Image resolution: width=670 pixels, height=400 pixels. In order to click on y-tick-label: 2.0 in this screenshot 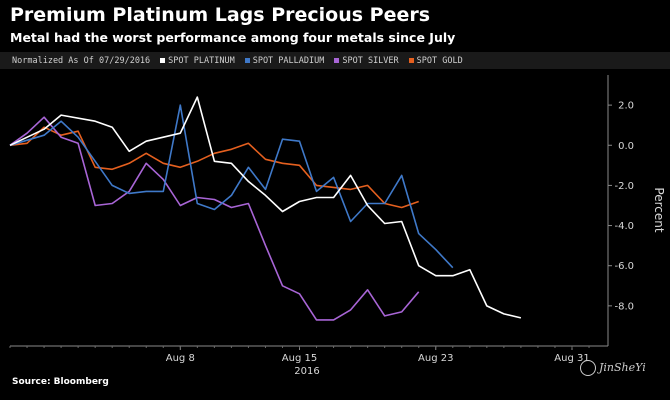, I will do `click(626, 106)`.